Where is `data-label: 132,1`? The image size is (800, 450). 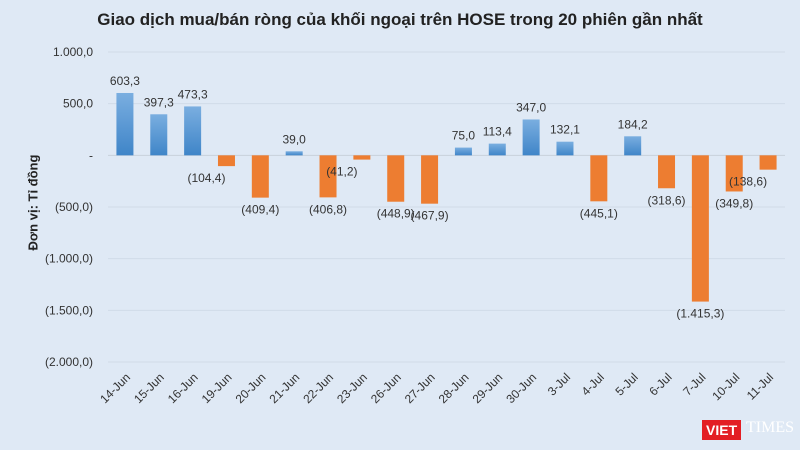
data-label: 132,1 is located at coordinates (565, 130).